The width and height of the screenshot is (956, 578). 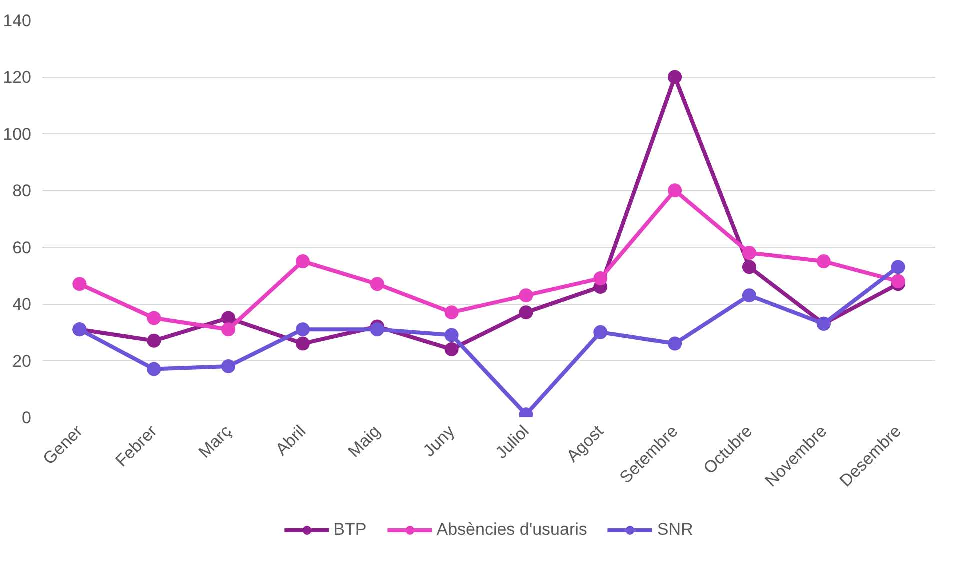 What do you see at coordinates (512, 530) in the screenshot?
I see `legend-label: Absències d'usuaris` at bounding box center [512, 530].